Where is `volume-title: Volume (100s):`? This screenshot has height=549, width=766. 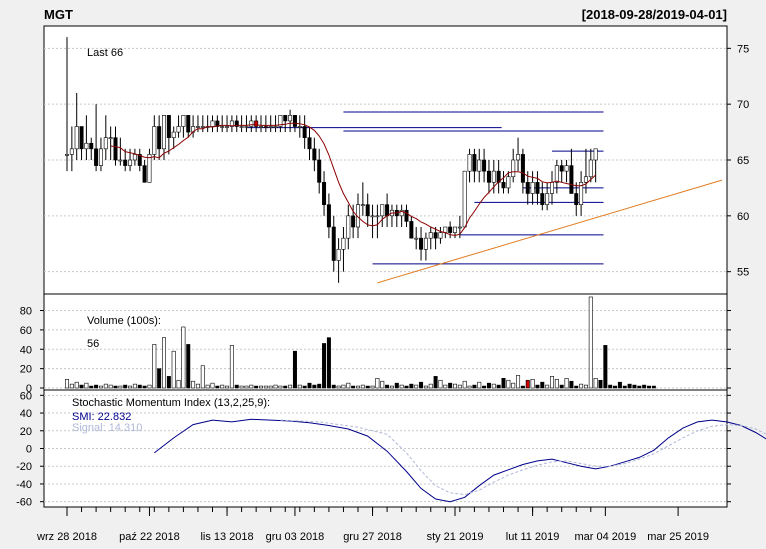 volume-title: Volume (100s): is located at coordinates (124, 321).